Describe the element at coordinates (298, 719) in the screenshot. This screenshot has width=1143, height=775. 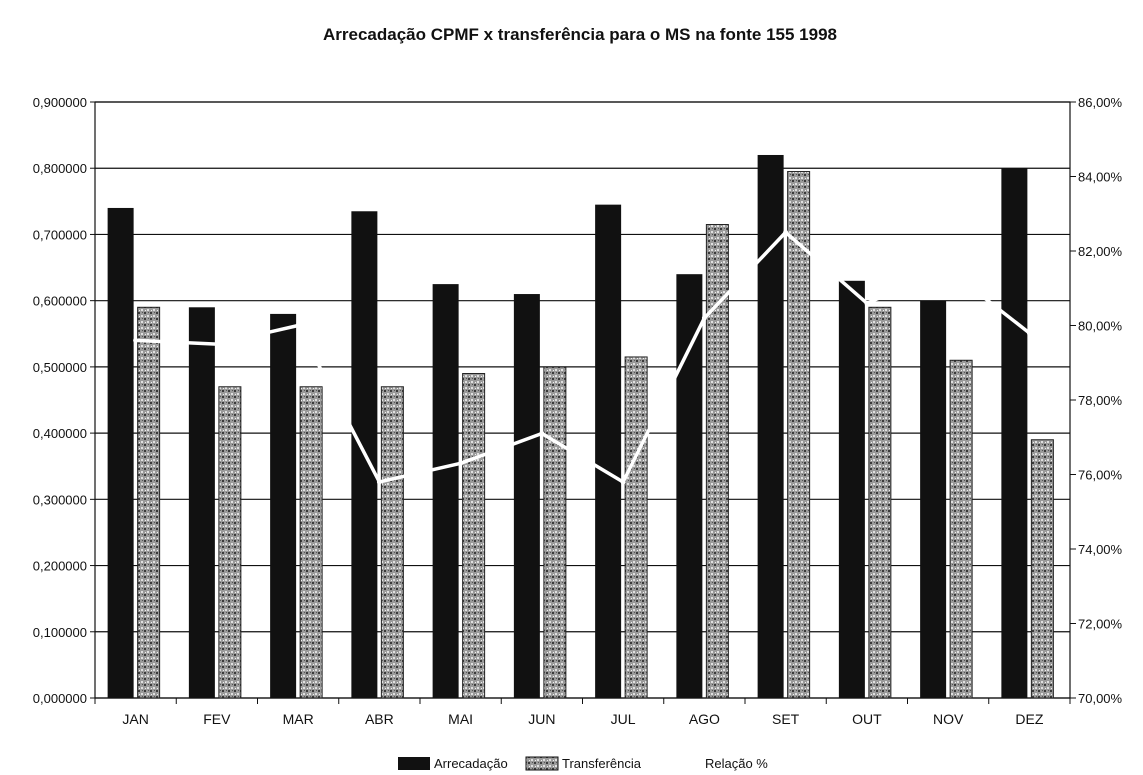
I see `x-tick-label: MAR` at that location.